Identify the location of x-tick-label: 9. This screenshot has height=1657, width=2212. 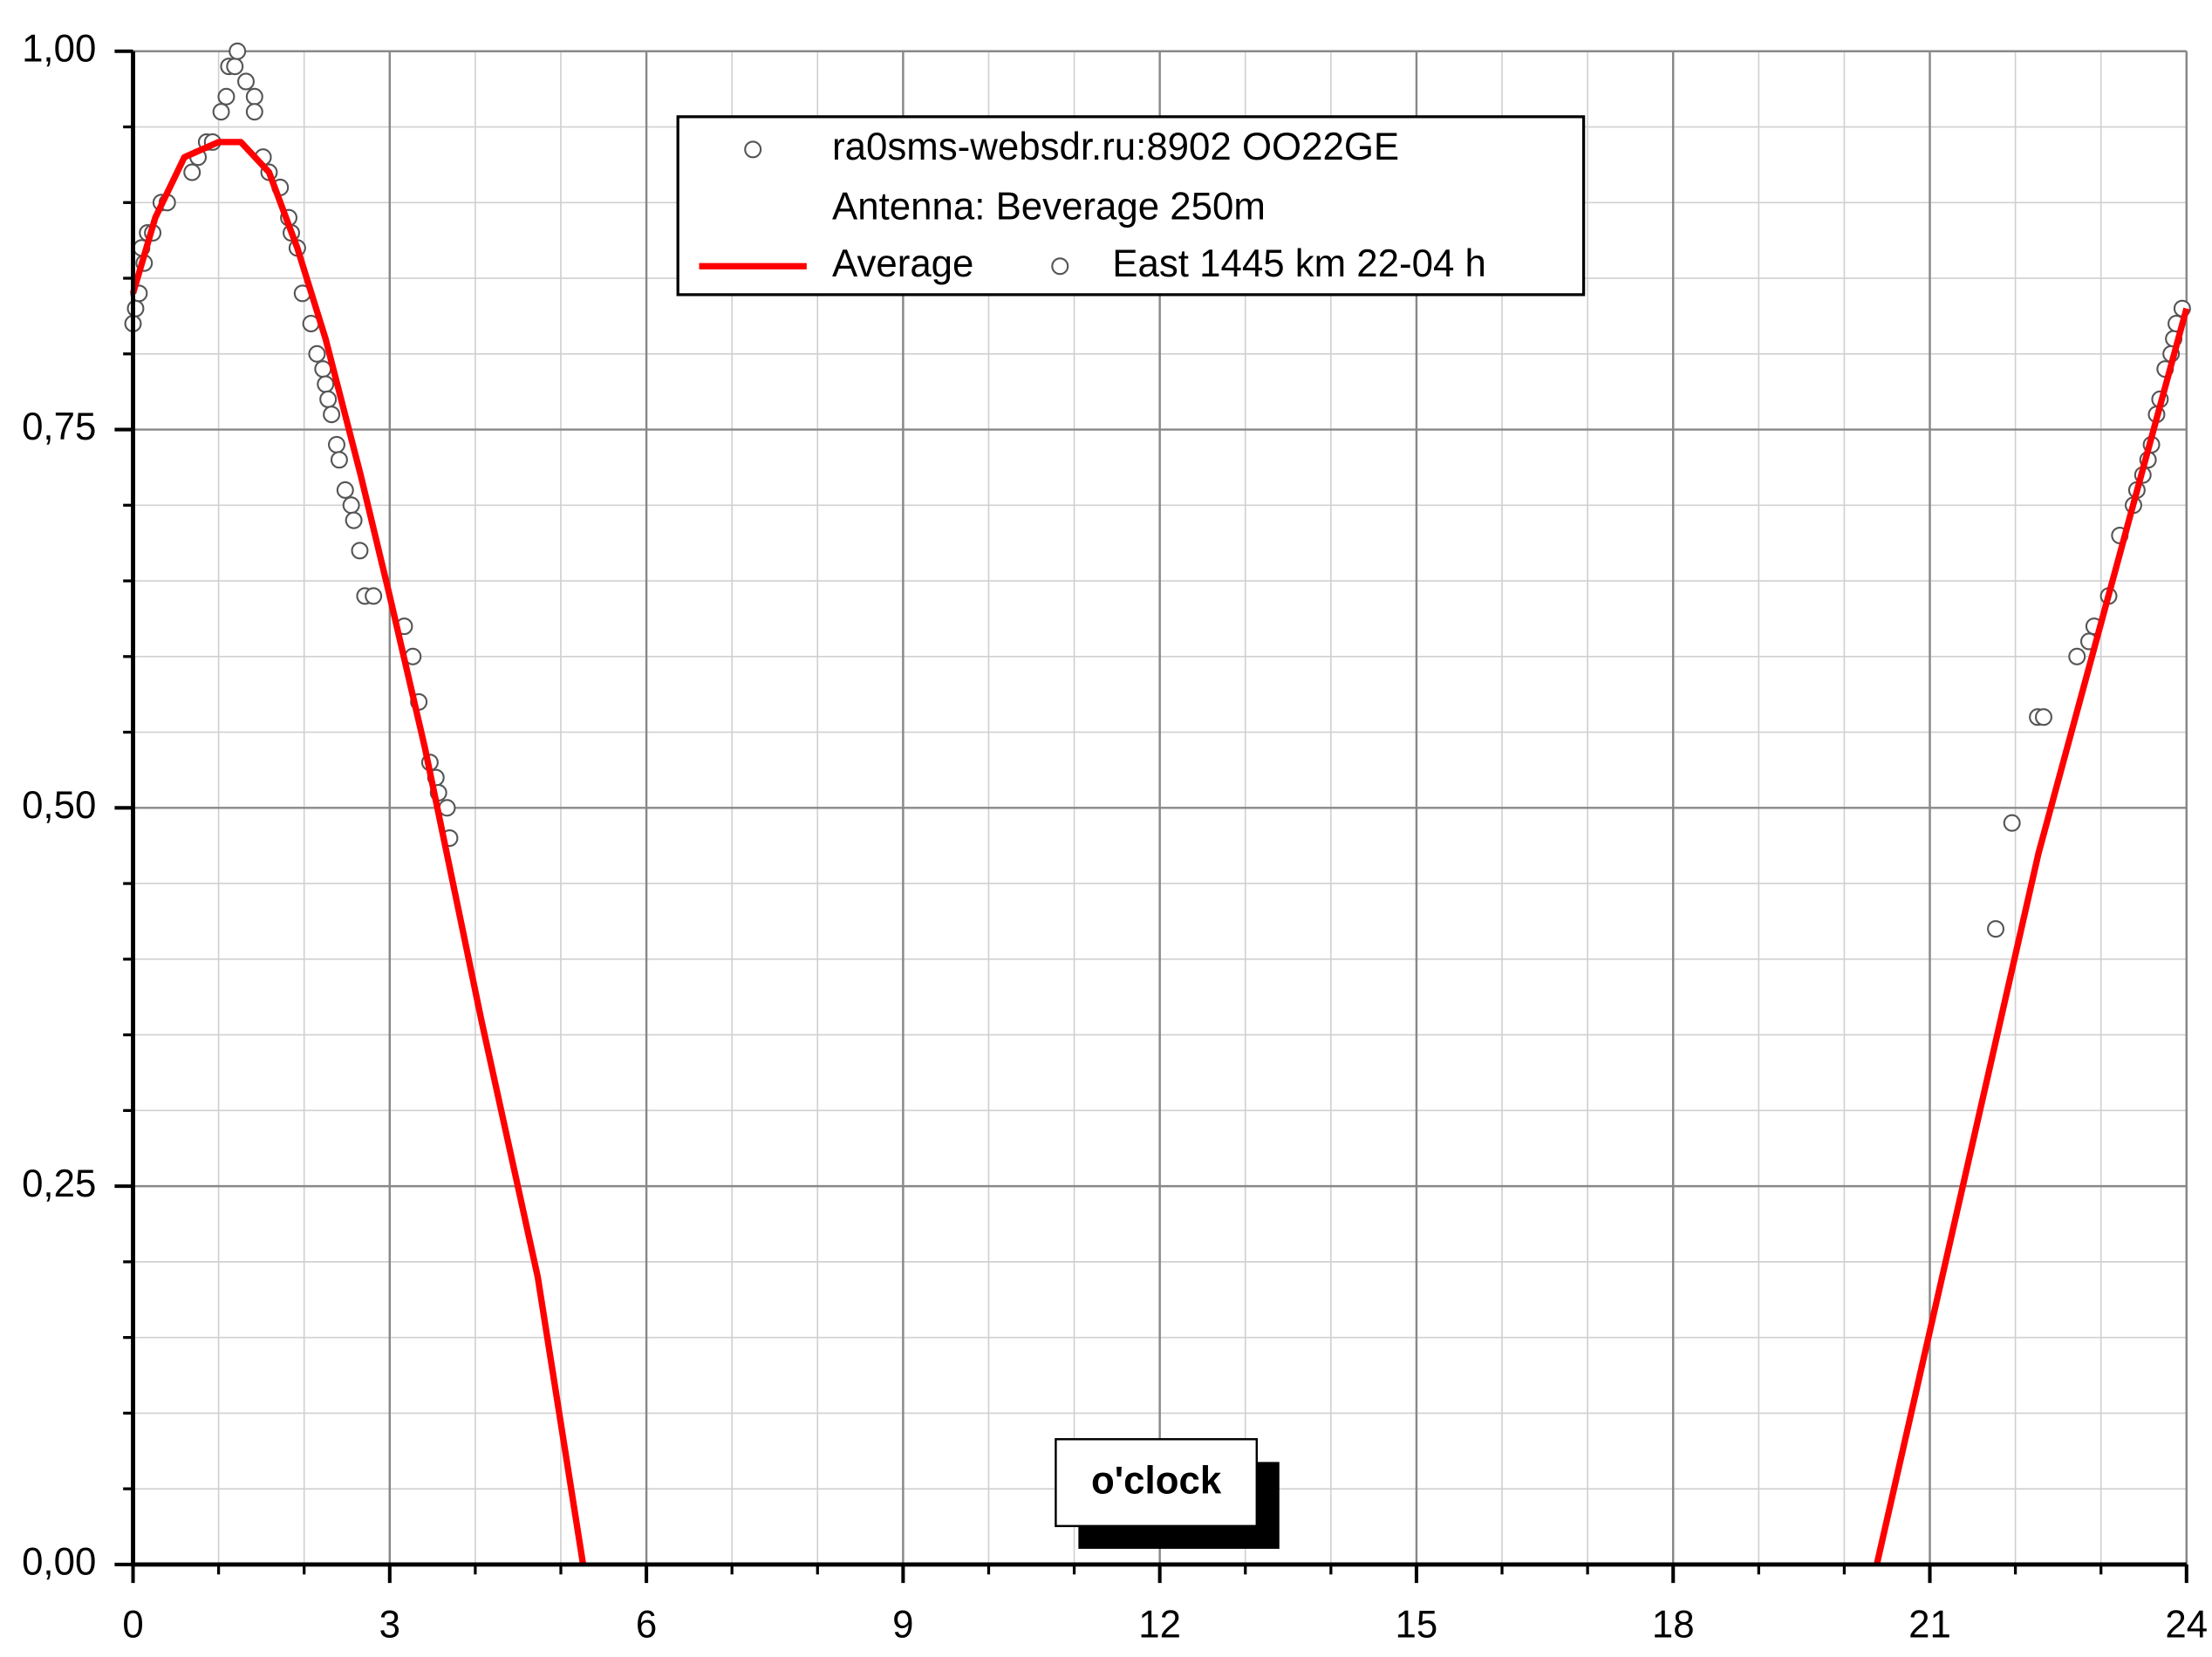
(903, 1625).